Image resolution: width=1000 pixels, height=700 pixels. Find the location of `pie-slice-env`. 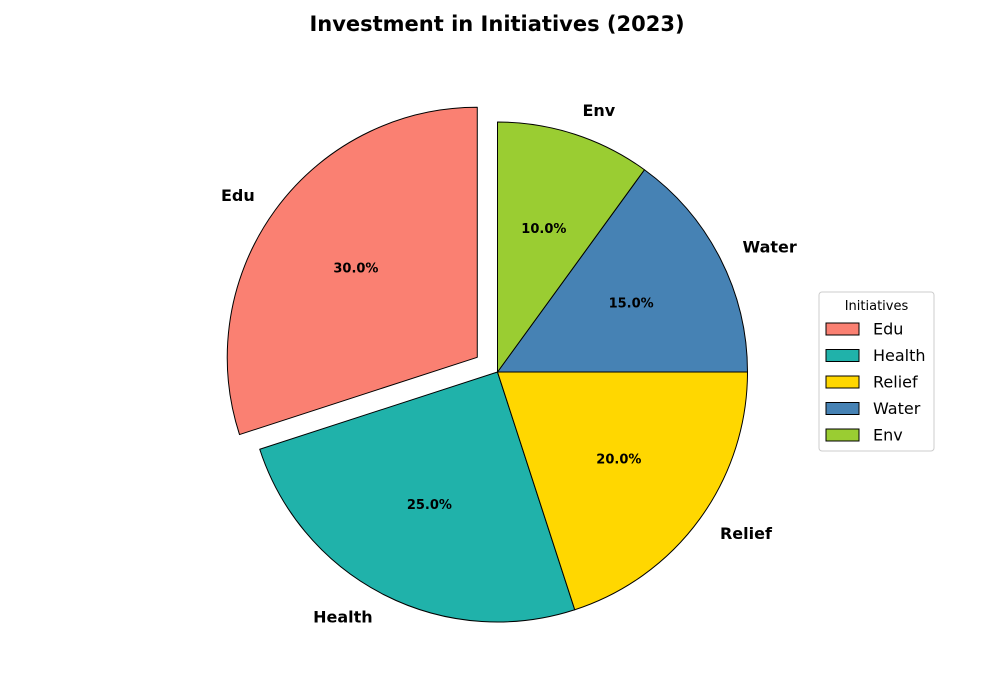

pie-slice-env is located at coordinates (571, 247).